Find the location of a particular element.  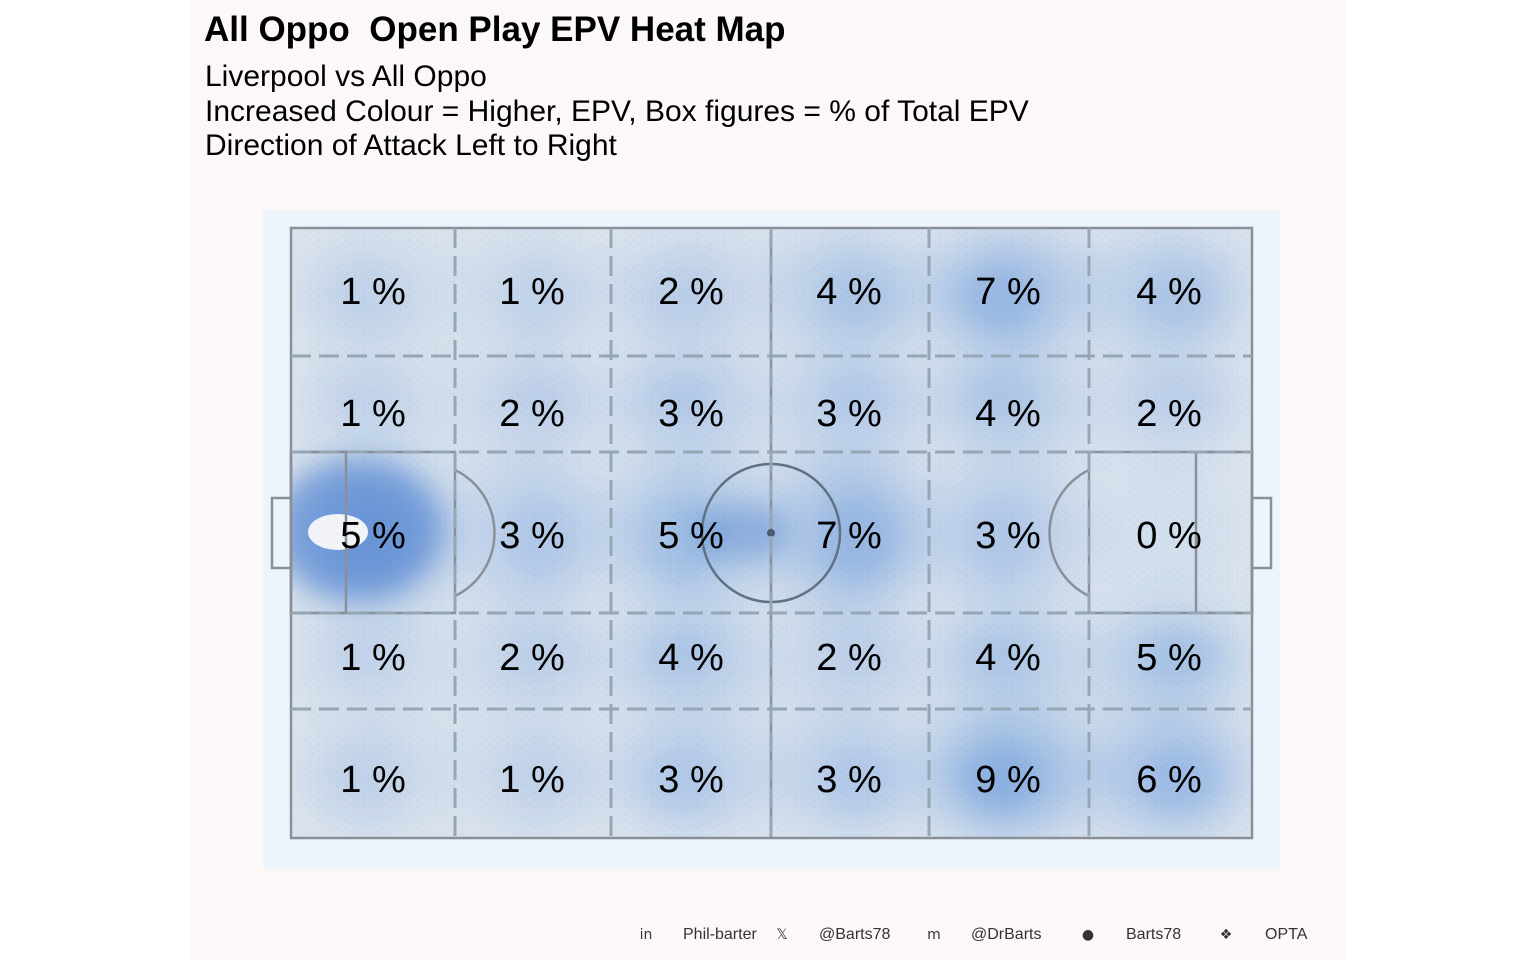

linkedin-icon: in is located at coordinates (646, 935).